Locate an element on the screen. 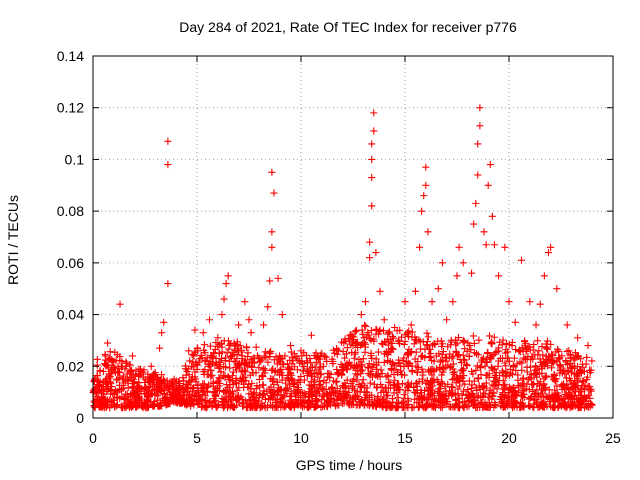 This screenshot has width=640, height=480. y-tick-label: 0.1 is located at coordinates (75, 159).